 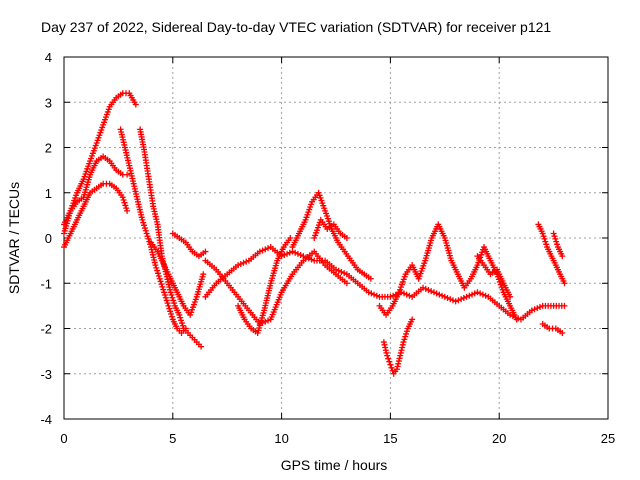 What do you see at coordinates (46, 329) in the screenshot?
I see `y-tick-label: -2` at bounding box center [46, 329].